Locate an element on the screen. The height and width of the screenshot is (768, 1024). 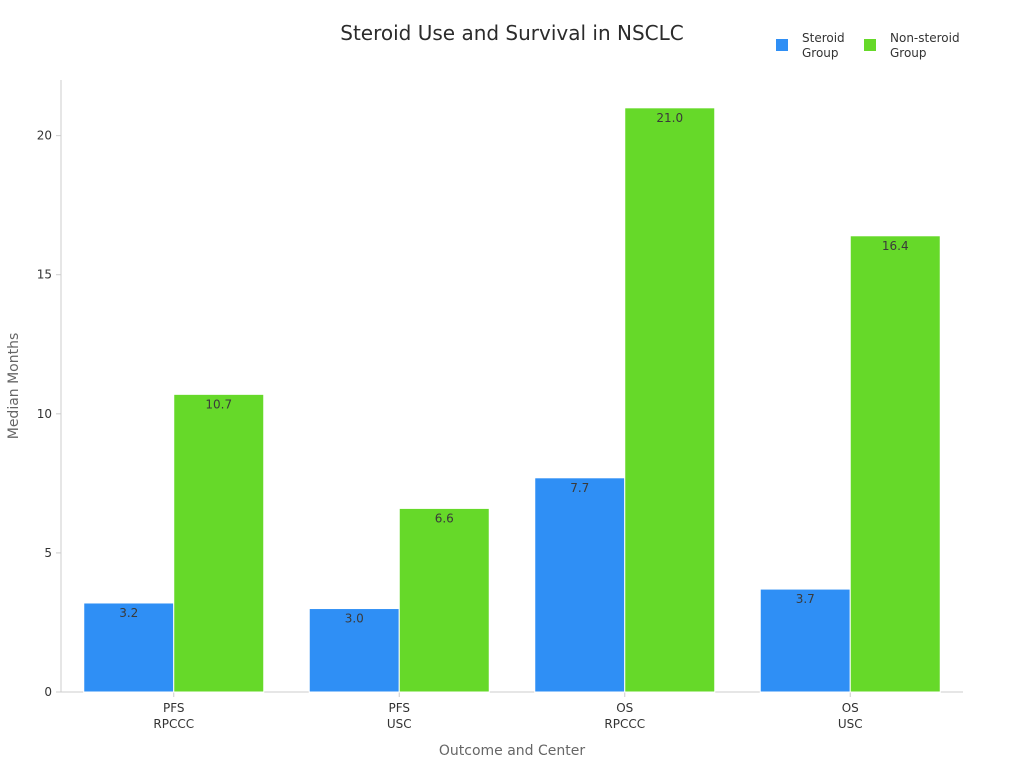
x-tick-label: OS RPCCC is located at coordinates (624, 716).